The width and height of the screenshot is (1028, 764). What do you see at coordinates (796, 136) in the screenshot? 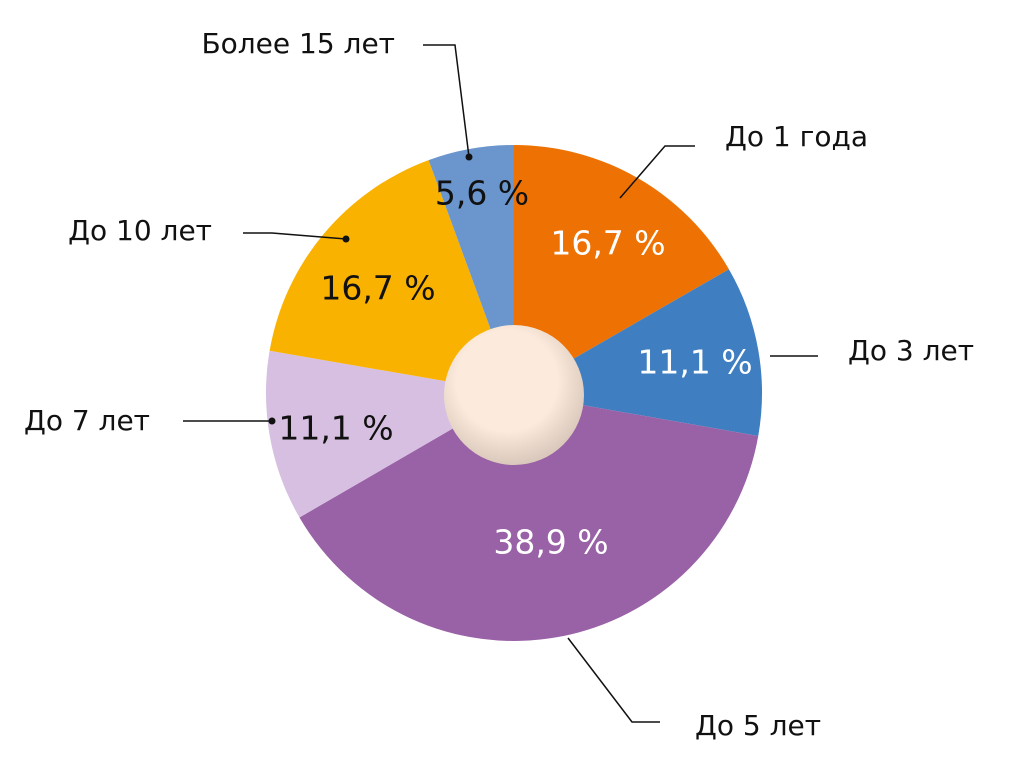
I see `category-label: До 1 года` at bounding box center [796, 136].